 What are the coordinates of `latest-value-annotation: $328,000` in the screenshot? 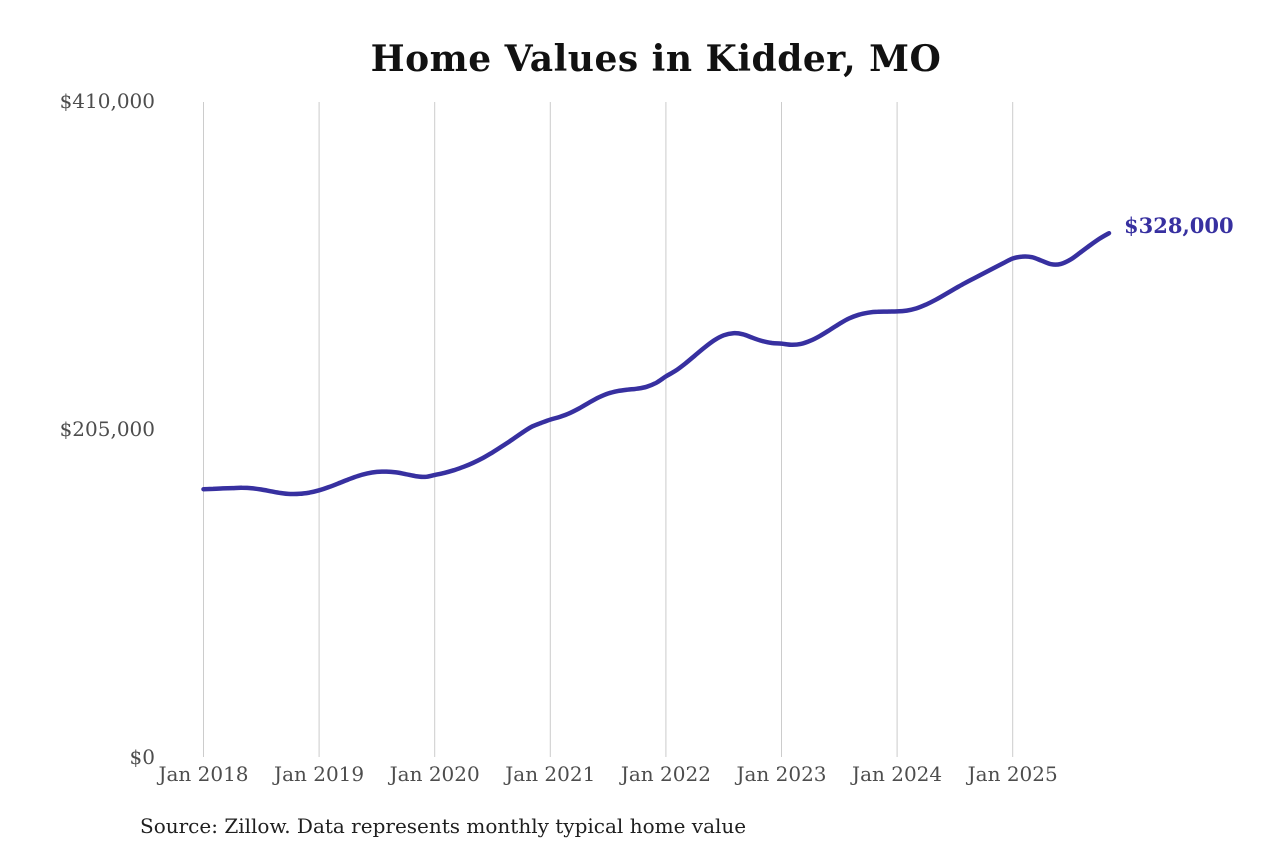 It's located at (1179, 225).